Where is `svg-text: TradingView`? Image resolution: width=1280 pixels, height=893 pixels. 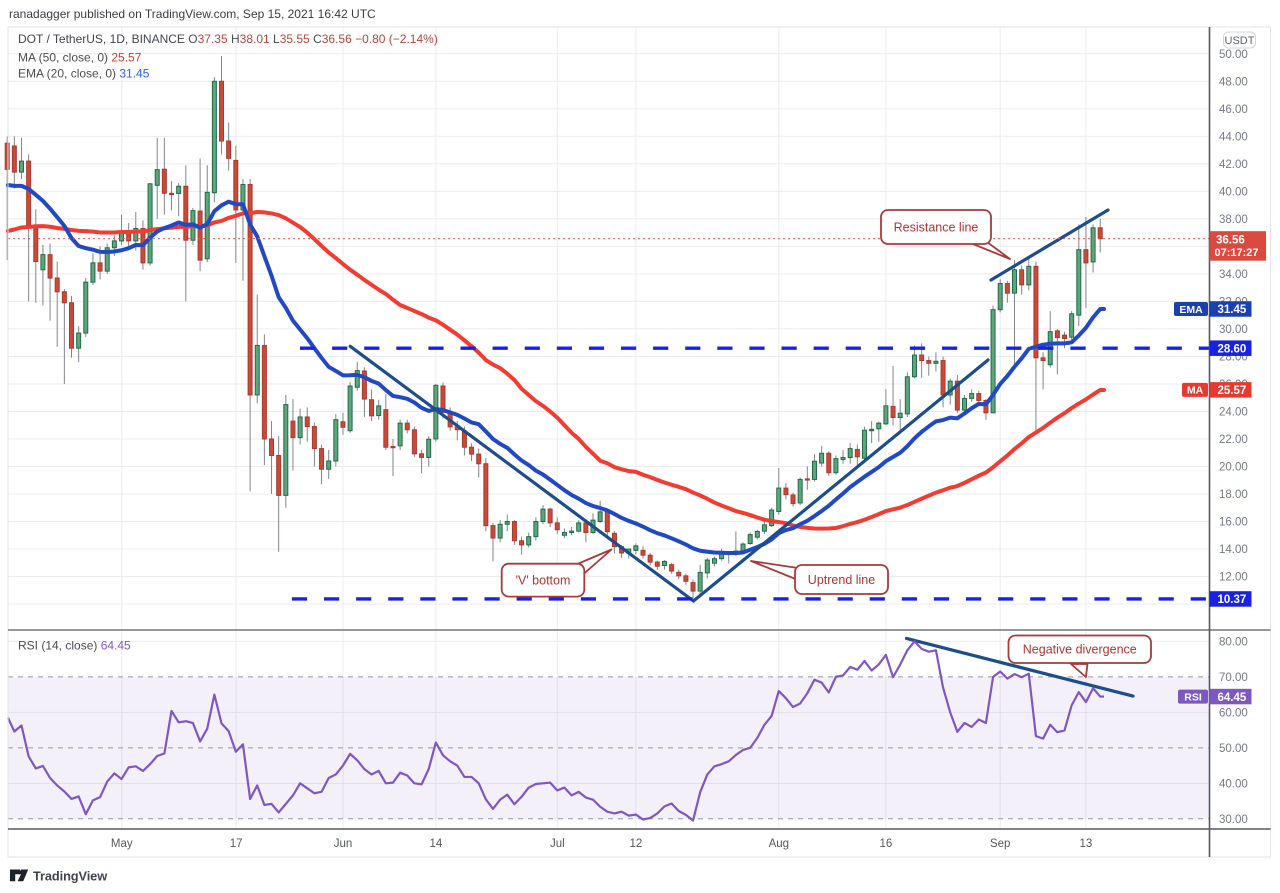 svg-text: TradingView is located at coordinates (70, 876).